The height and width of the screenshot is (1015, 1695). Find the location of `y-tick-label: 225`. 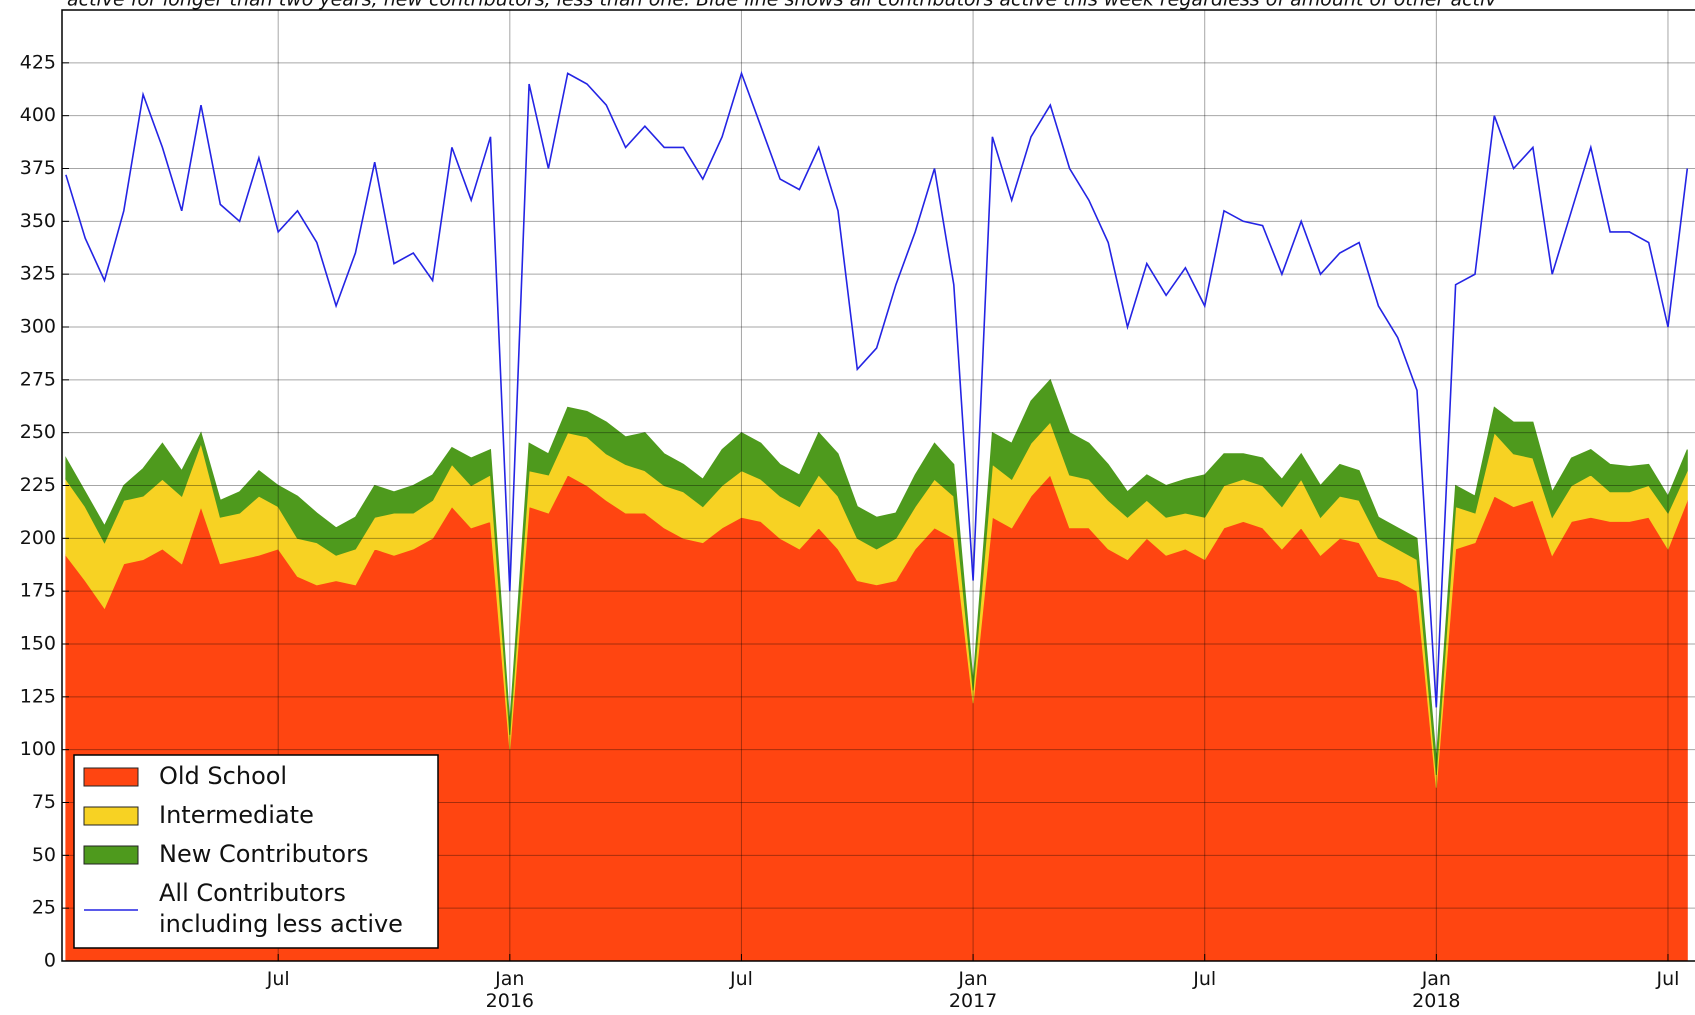

y-tick-label: 225 is located at coordinates (38, 485).